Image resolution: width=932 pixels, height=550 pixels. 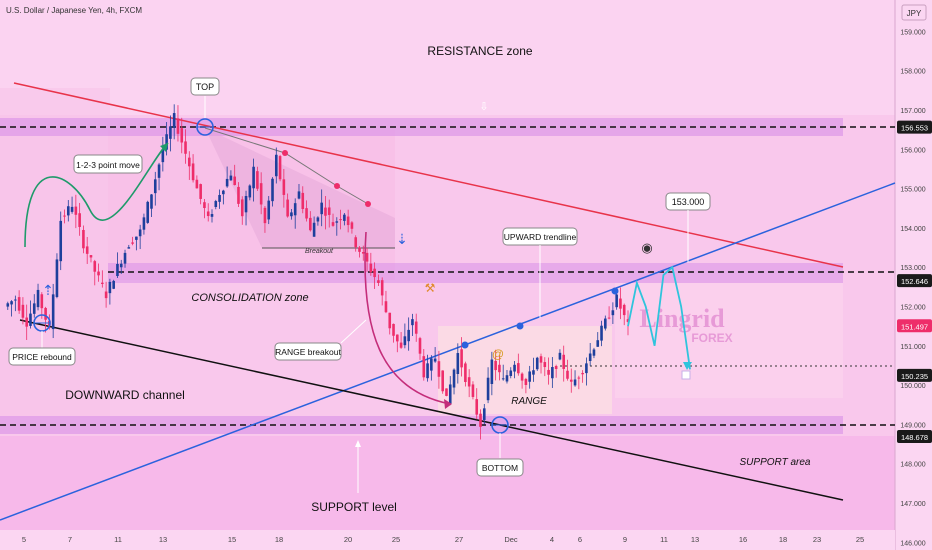 What do you see at coordinates (775, 462) in the screenshot?
I see `support-area-label: SUPPORT area` at bounding box center [775, 462].